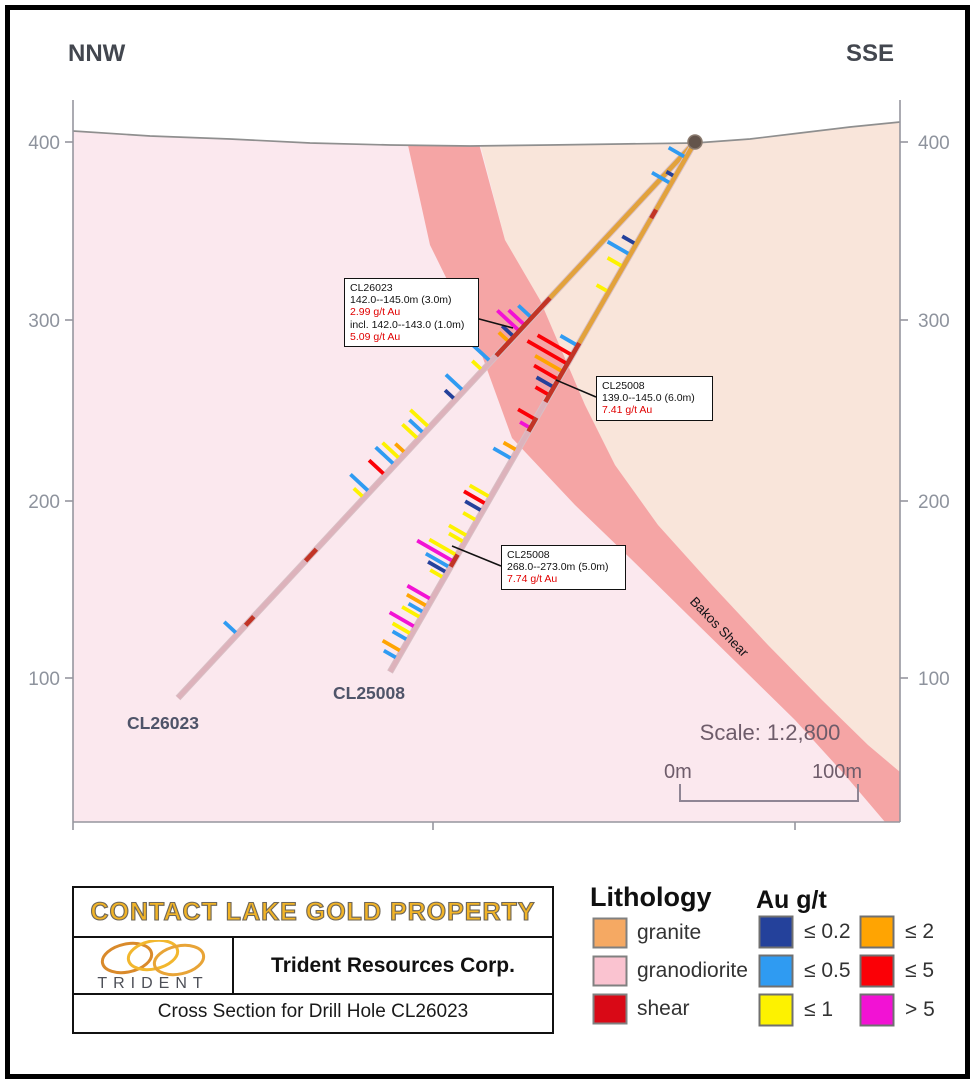  What do you see at coordinates (393, 965) in the screenshot?
I see `company-name: Trident Resources Corp.` at bounding box center [393, 965].